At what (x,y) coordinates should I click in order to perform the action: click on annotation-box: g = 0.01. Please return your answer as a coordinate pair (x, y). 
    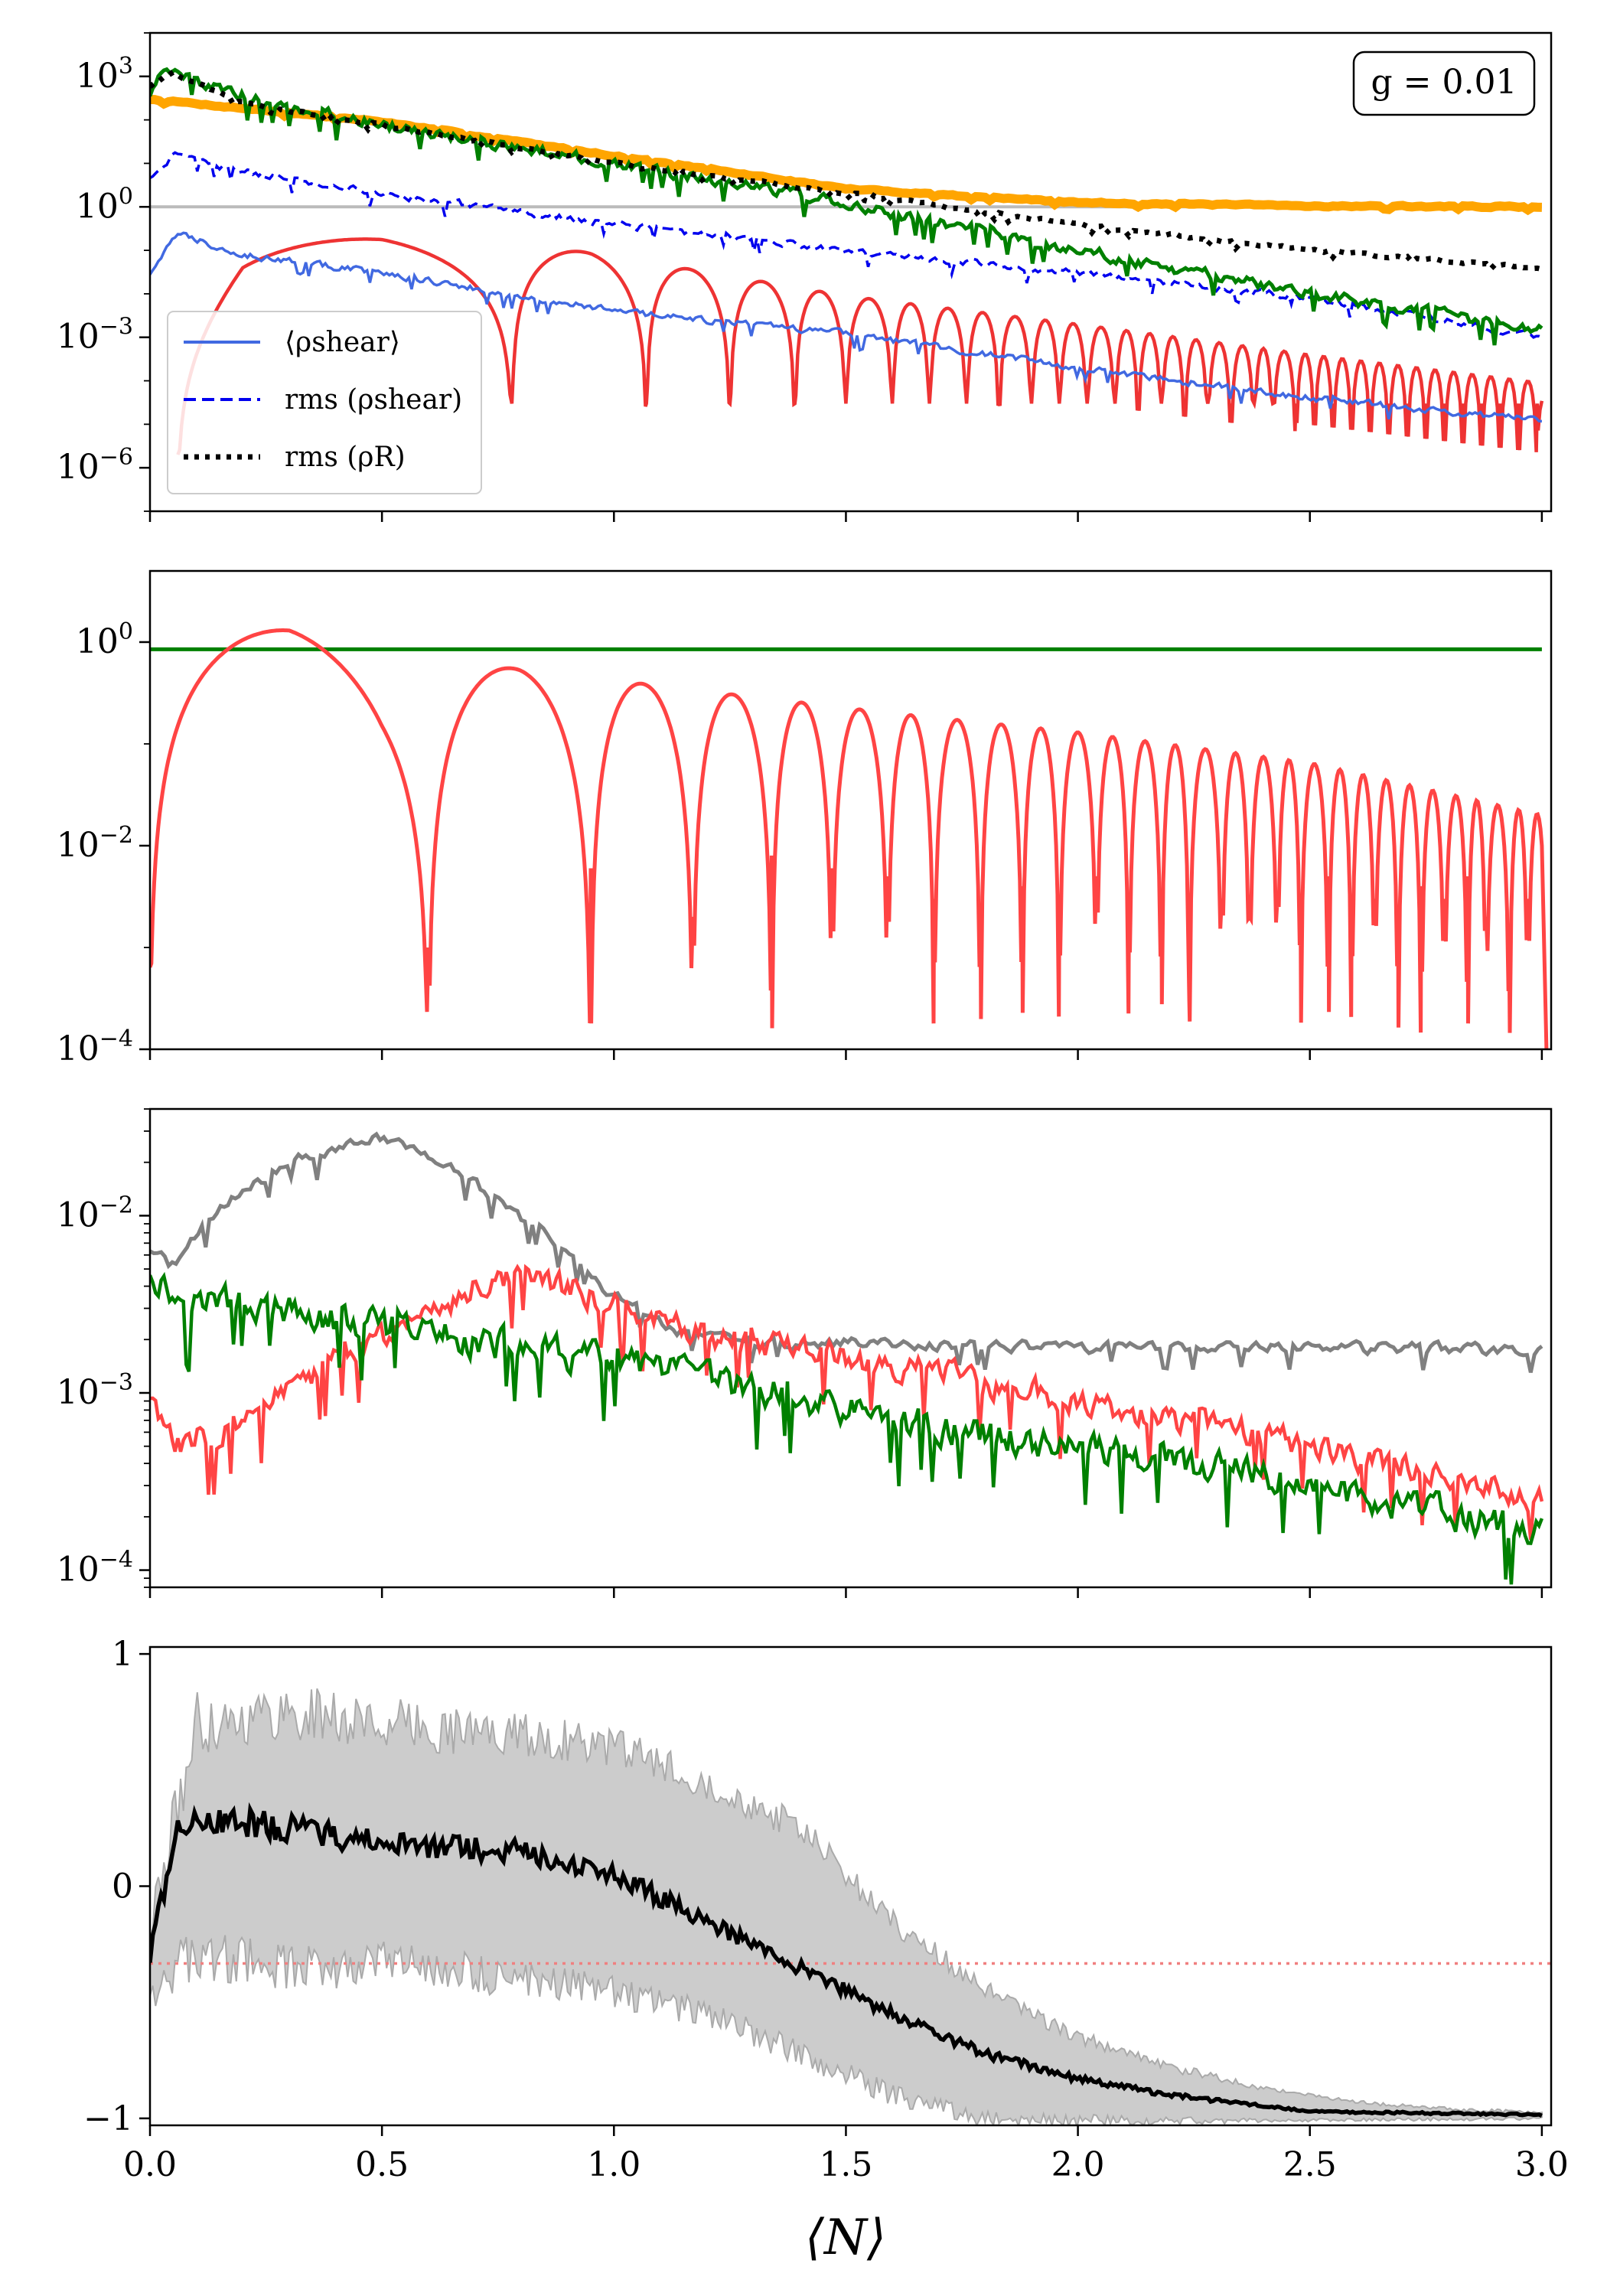
    Looking at the image, I should click on (1444, 83).